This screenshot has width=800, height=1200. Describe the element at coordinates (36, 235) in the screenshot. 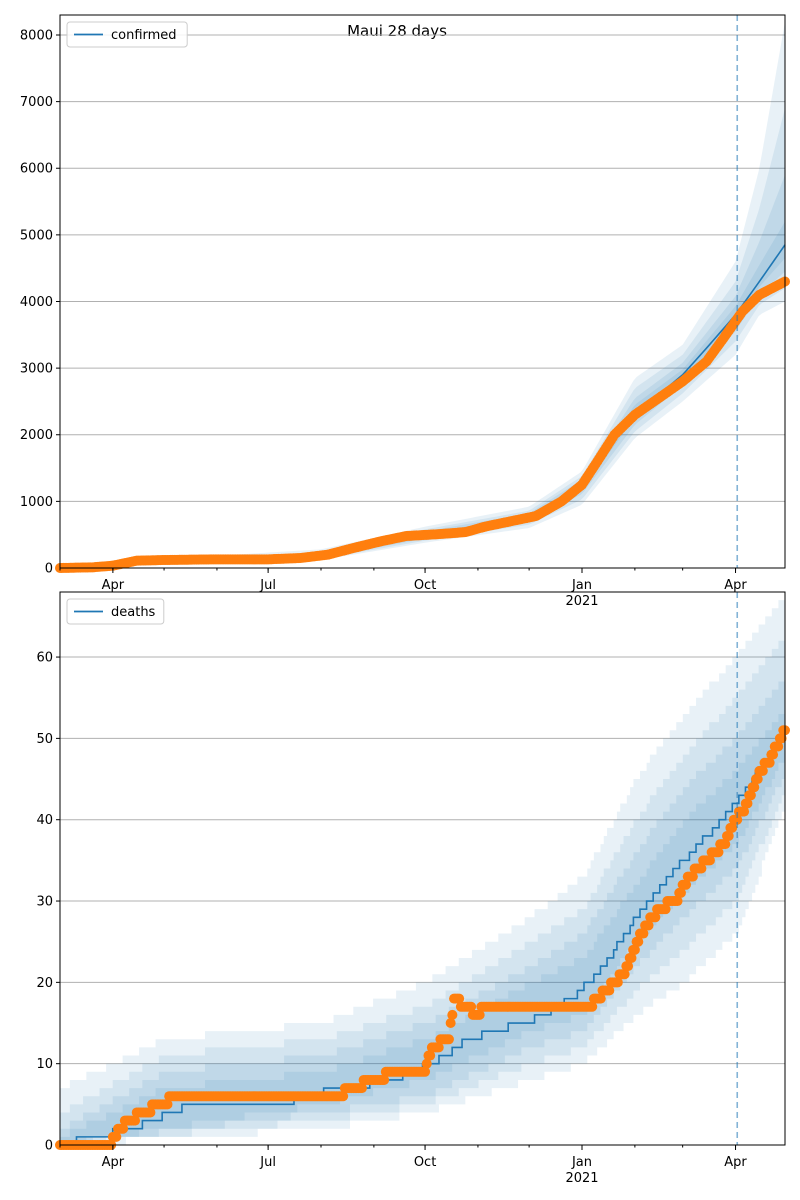

I see `y-tick-label: 5000` at that location.